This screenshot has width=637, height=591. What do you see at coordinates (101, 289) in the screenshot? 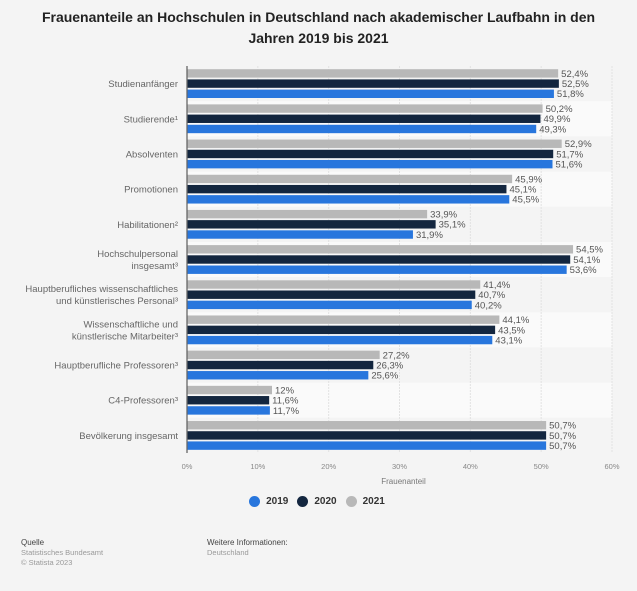
I see `category-label: Hauptberufliches wissenschaftliches` at bounding box center [101, 289].